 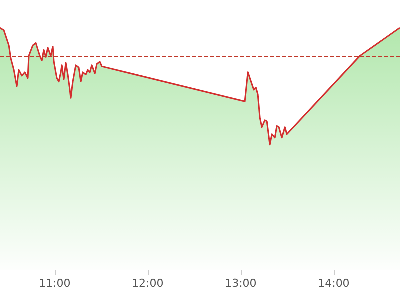 I want to click on x-tick-label: 13:00, so click(x=241, y=283).